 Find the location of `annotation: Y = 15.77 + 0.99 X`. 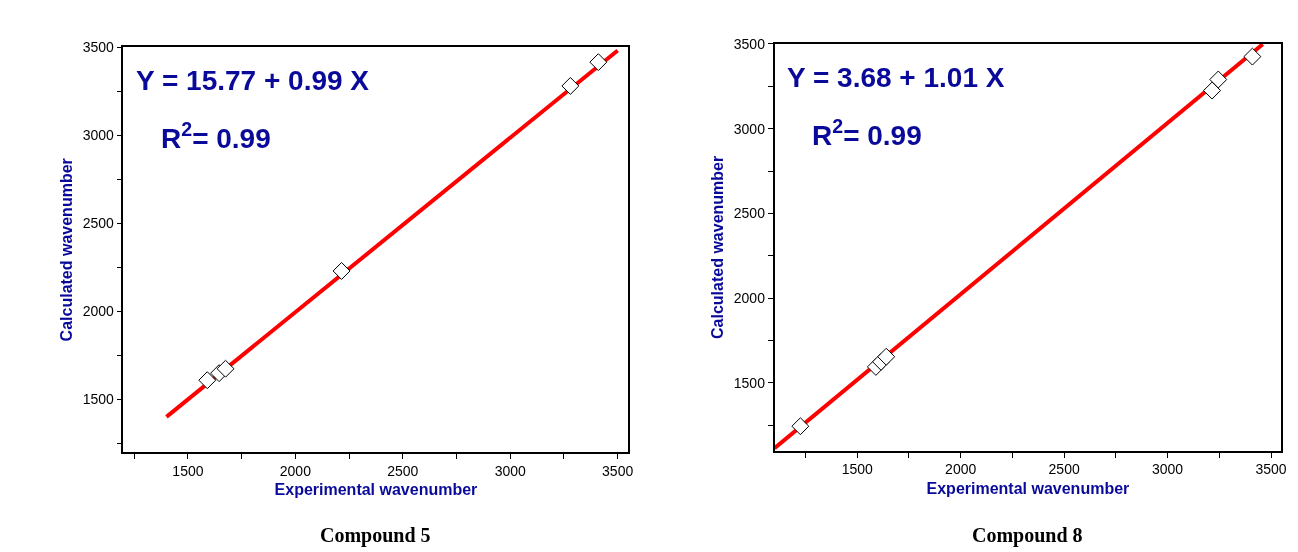

annotation: Y = 15.77 + 0.99 X is located at coordinates (253, 80).